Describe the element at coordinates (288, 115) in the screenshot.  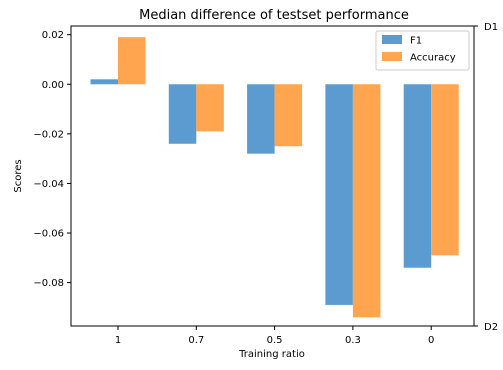
I see `bar-accuracy-0.5` at that location.